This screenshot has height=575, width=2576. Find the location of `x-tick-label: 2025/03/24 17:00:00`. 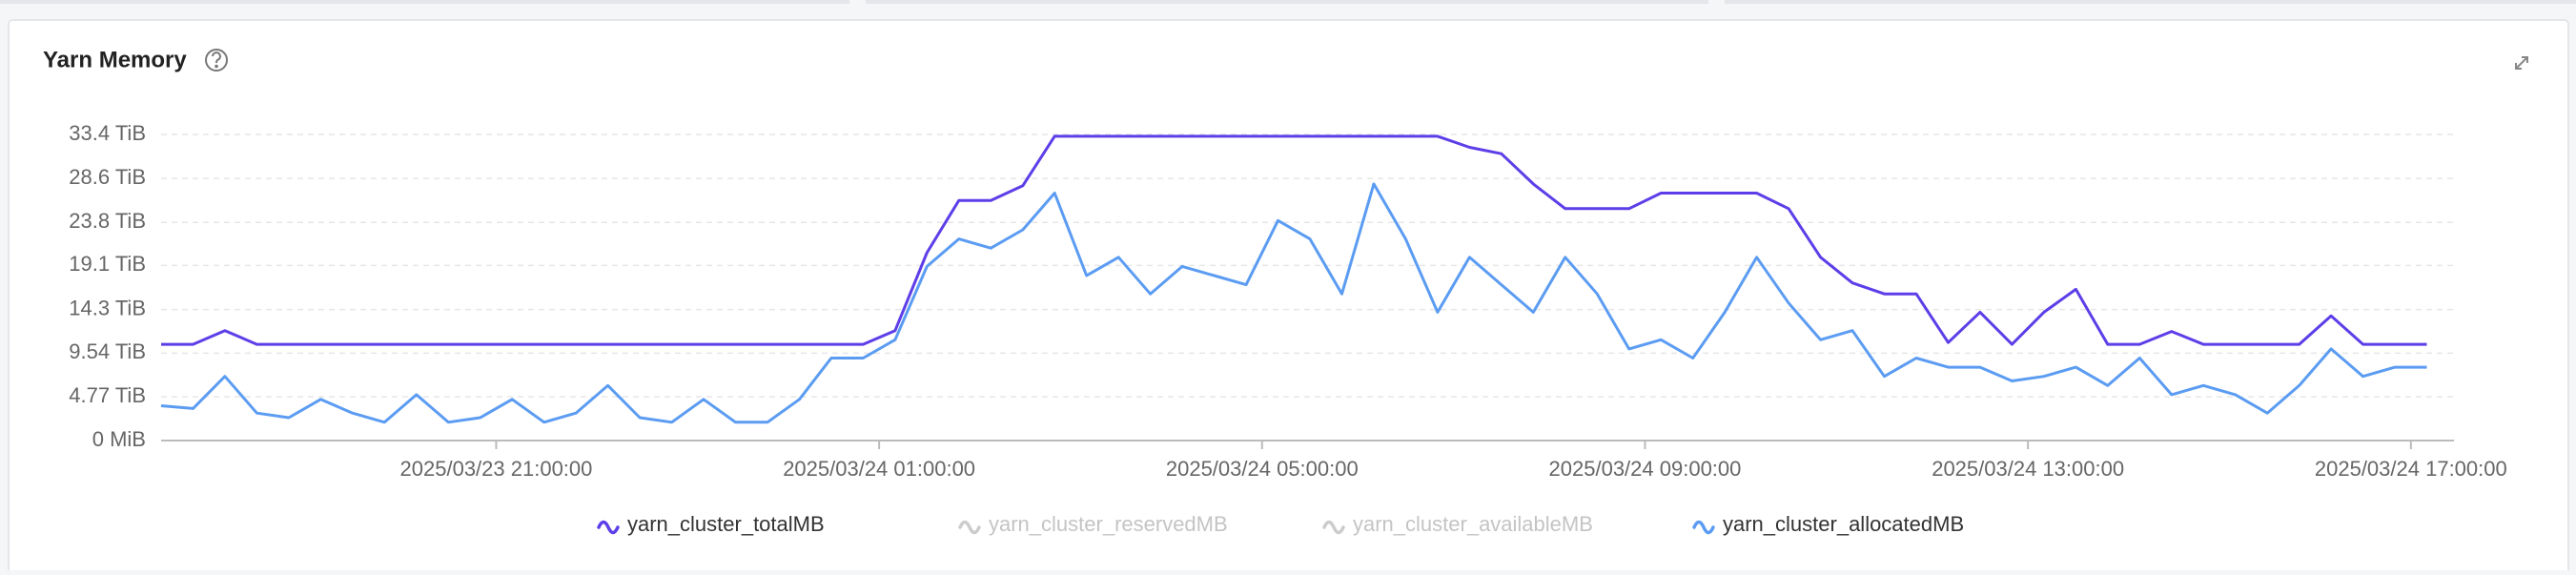

x-tick-label: 2025/03/24 17:00:00 is located at coordinates (2411, 469).